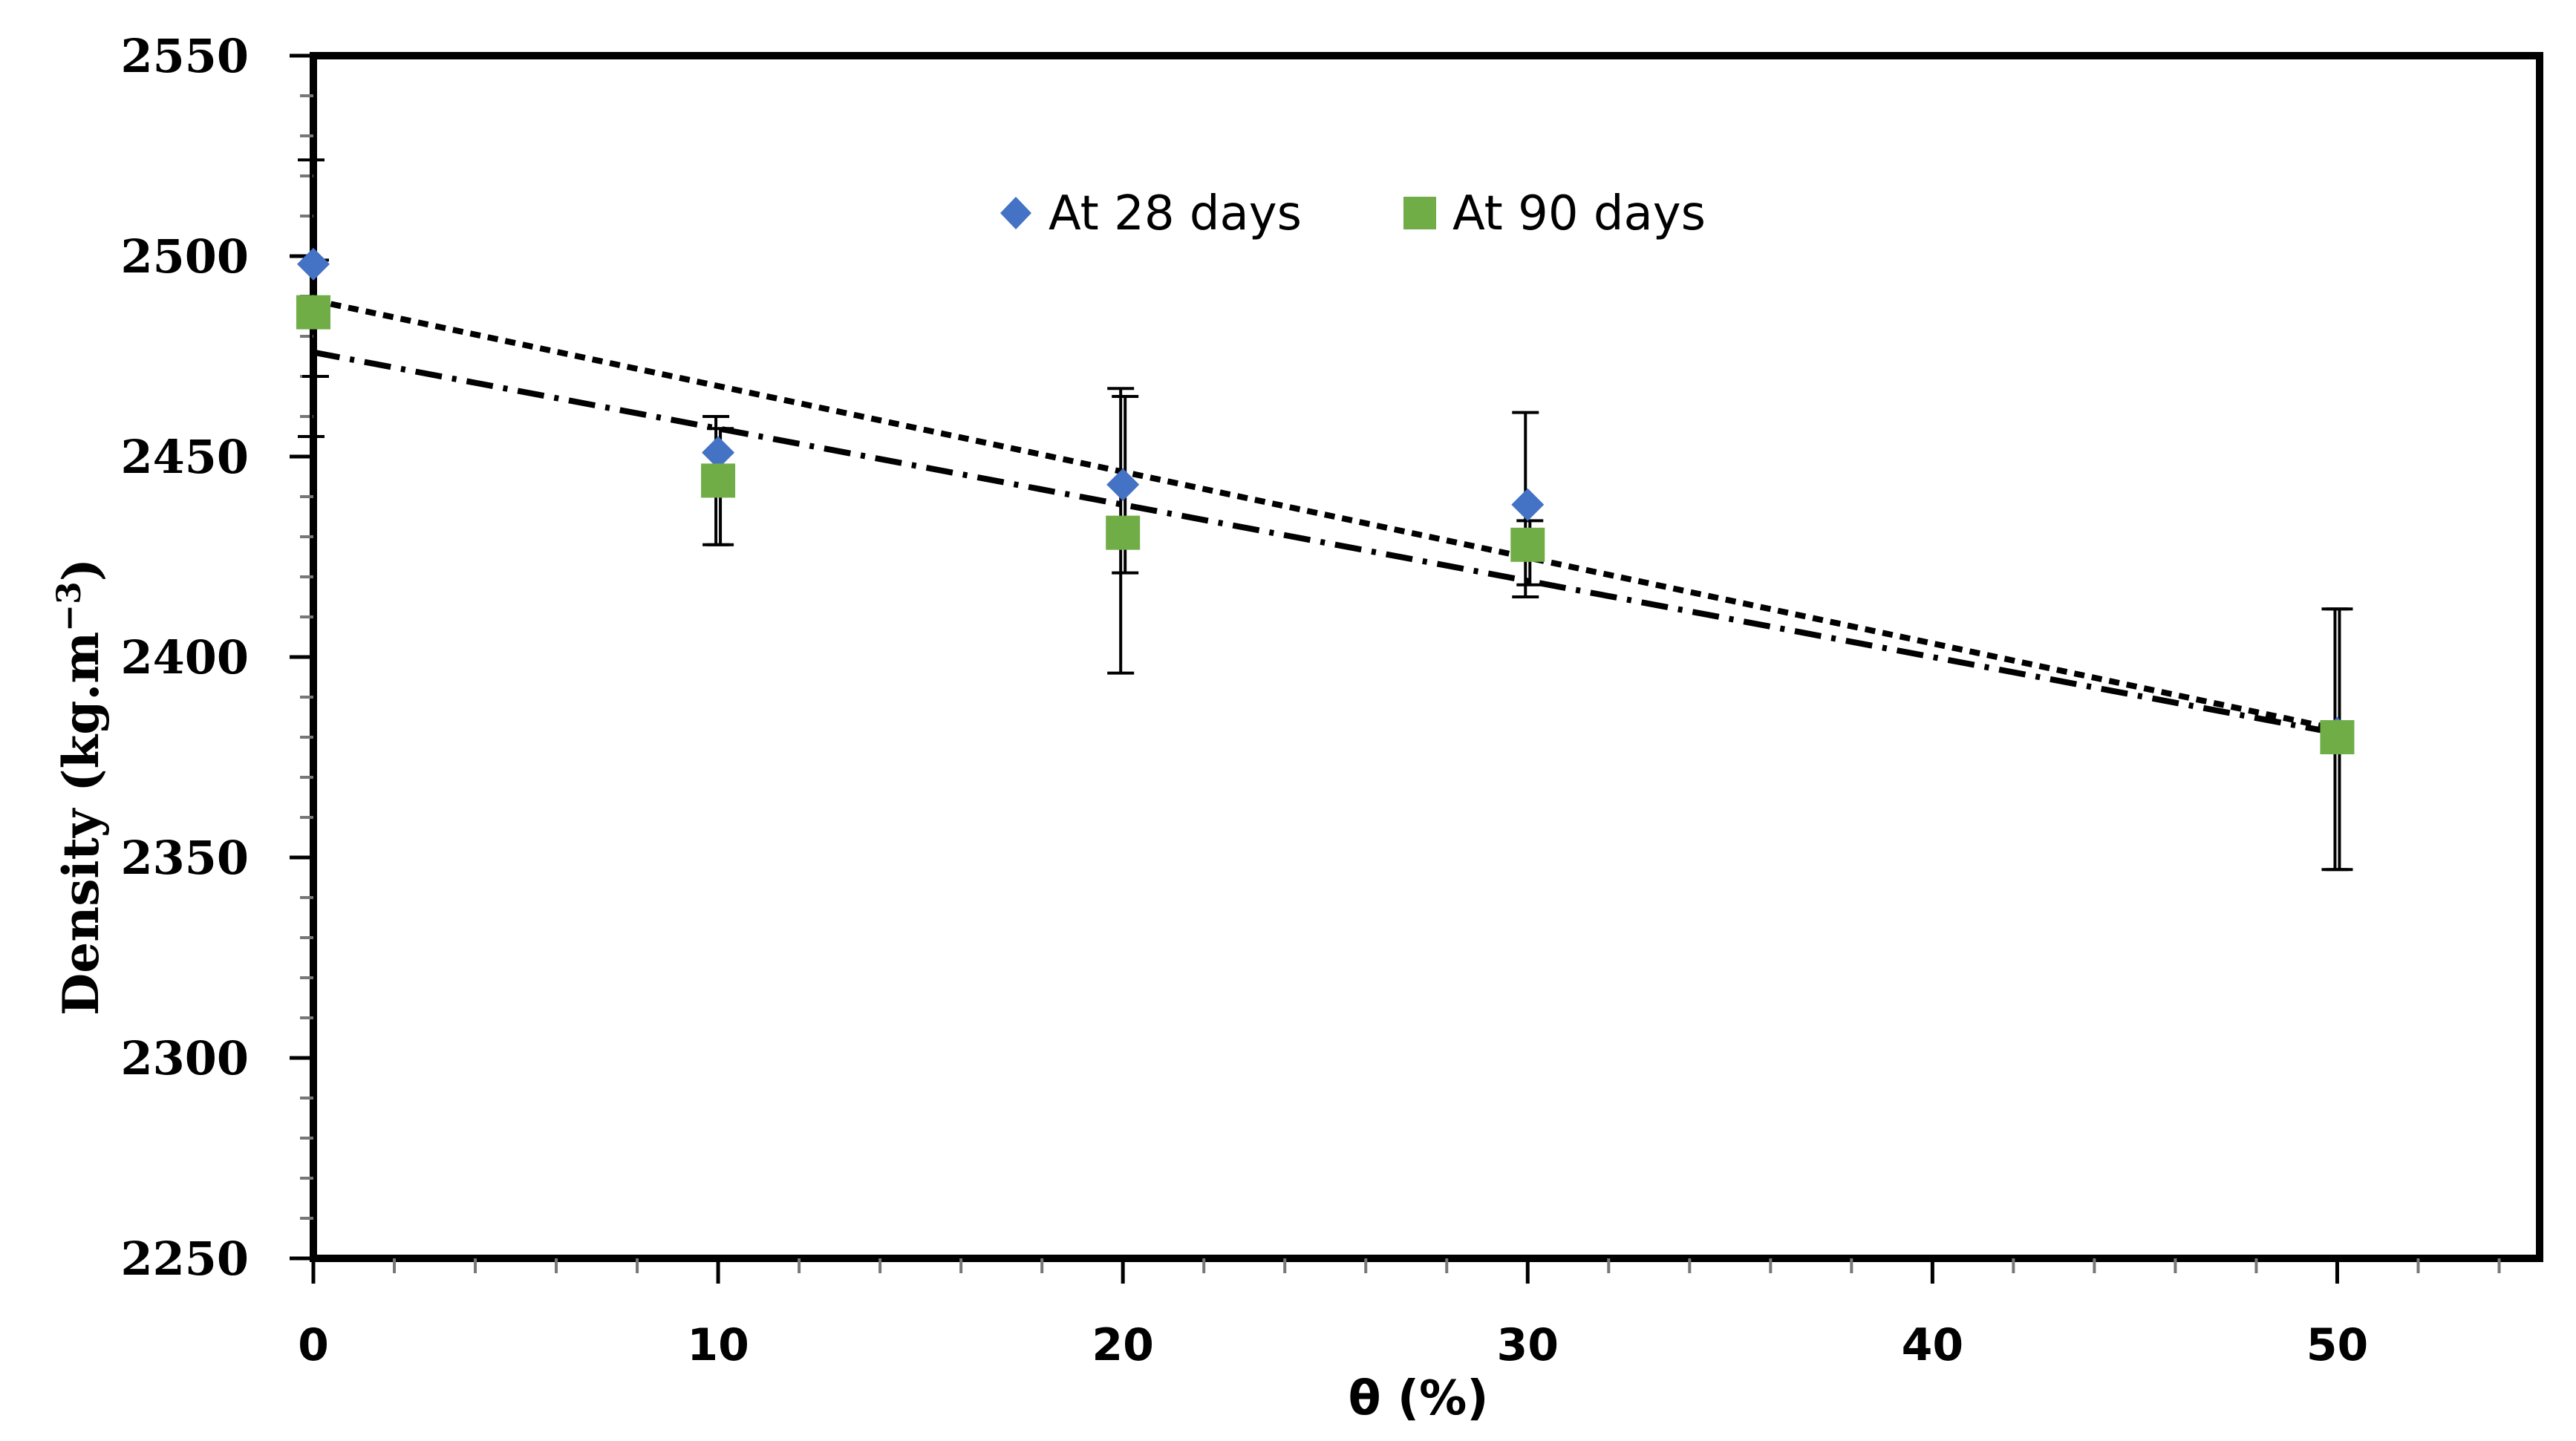 The height and width of the screenshot is (1441, 2576). I want to click on legend-diamond-marker, so click(1015, 213).